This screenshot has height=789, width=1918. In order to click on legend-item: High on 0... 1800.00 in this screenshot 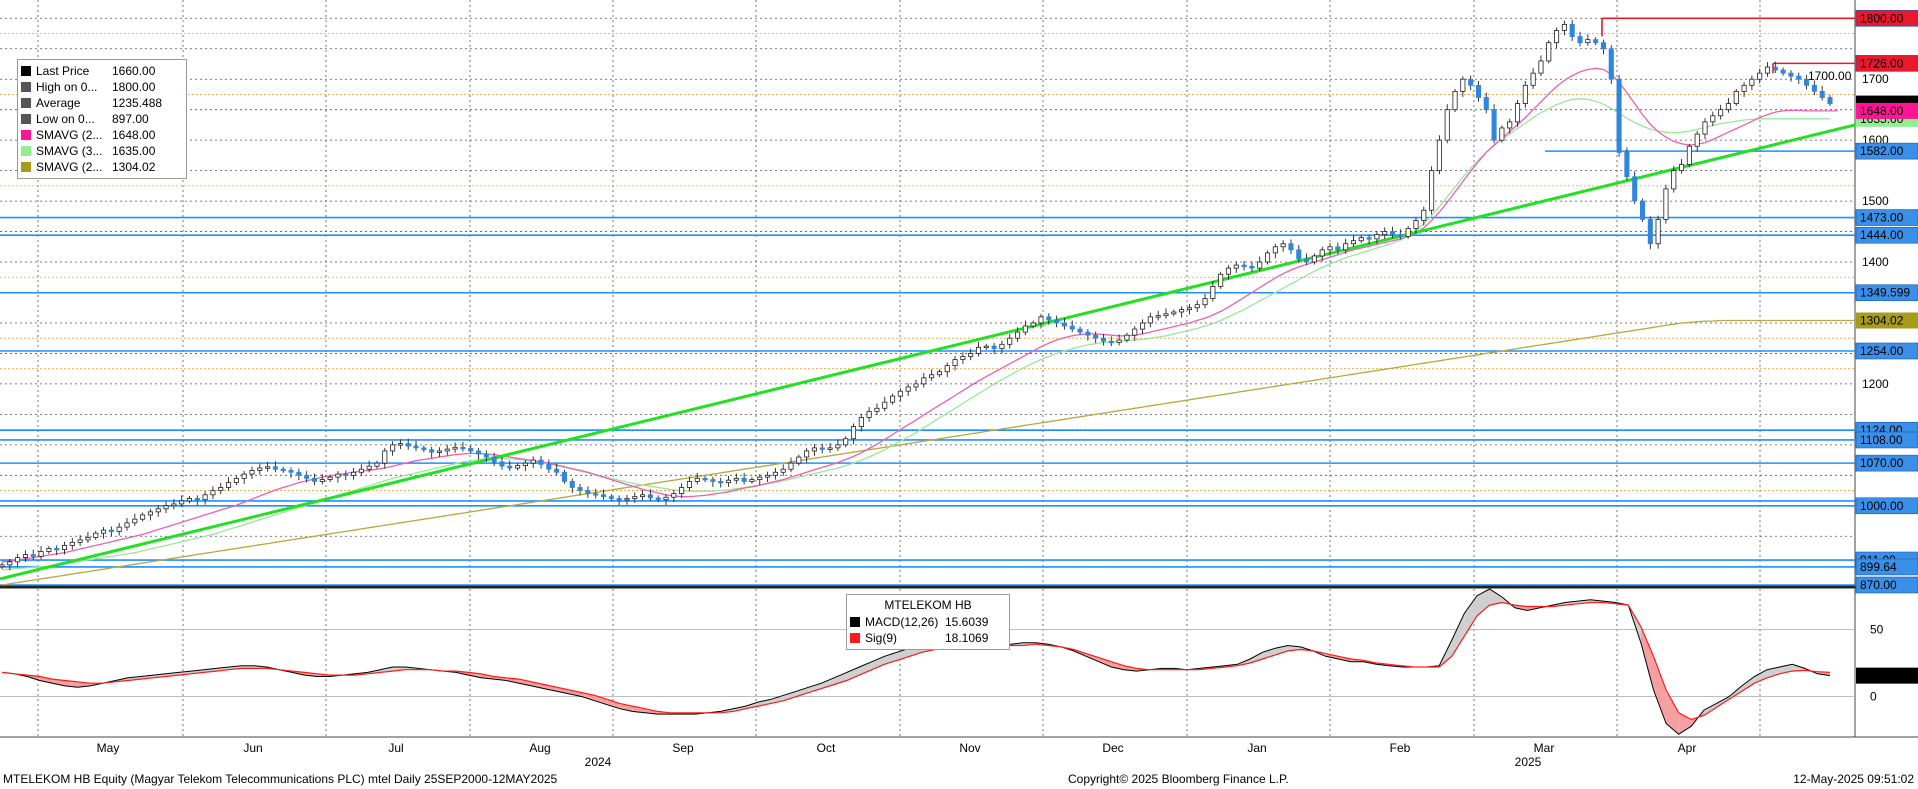, I will do `click(102, 87)`.